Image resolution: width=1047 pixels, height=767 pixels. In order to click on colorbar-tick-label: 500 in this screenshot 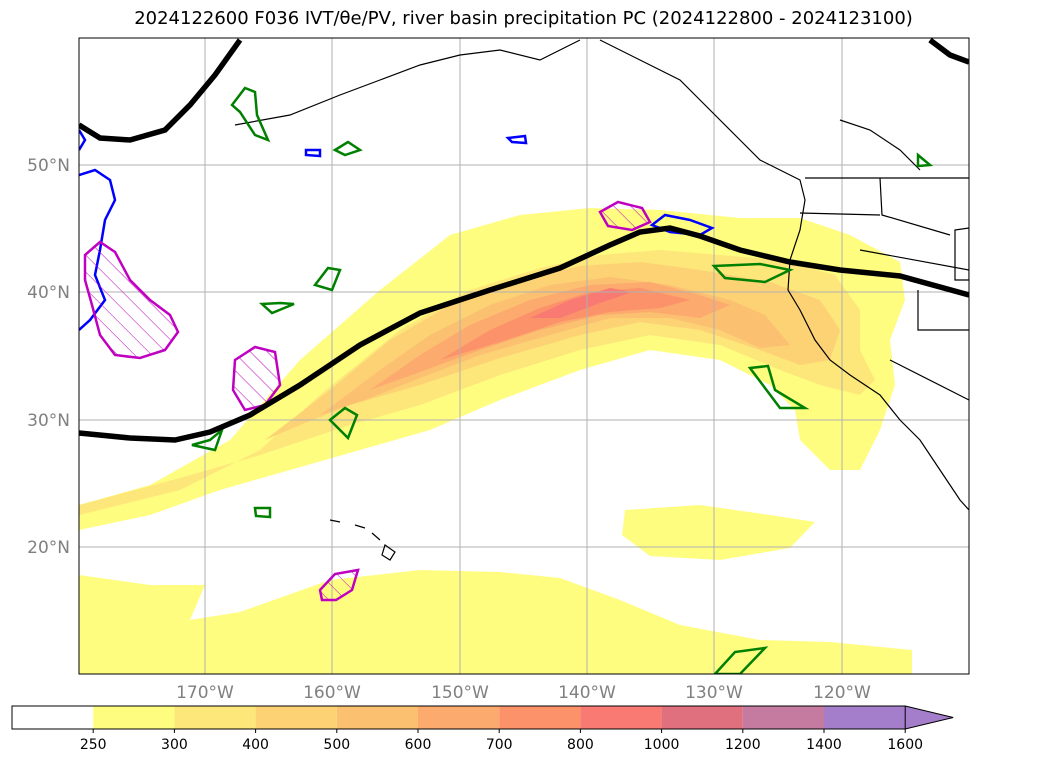, I will do `click(336, 745)`.